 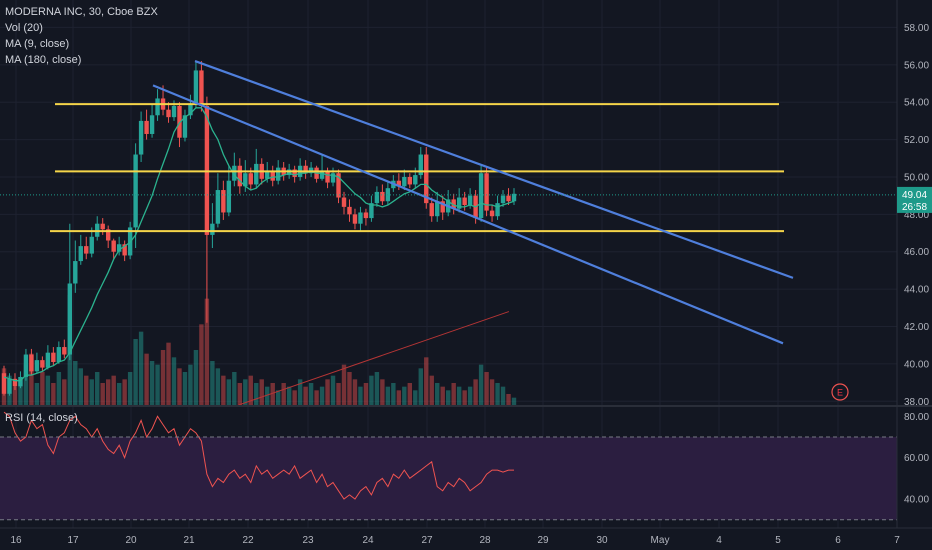 I want to click on legend-ma180: MA (180, close), so click(x=43, y=60).